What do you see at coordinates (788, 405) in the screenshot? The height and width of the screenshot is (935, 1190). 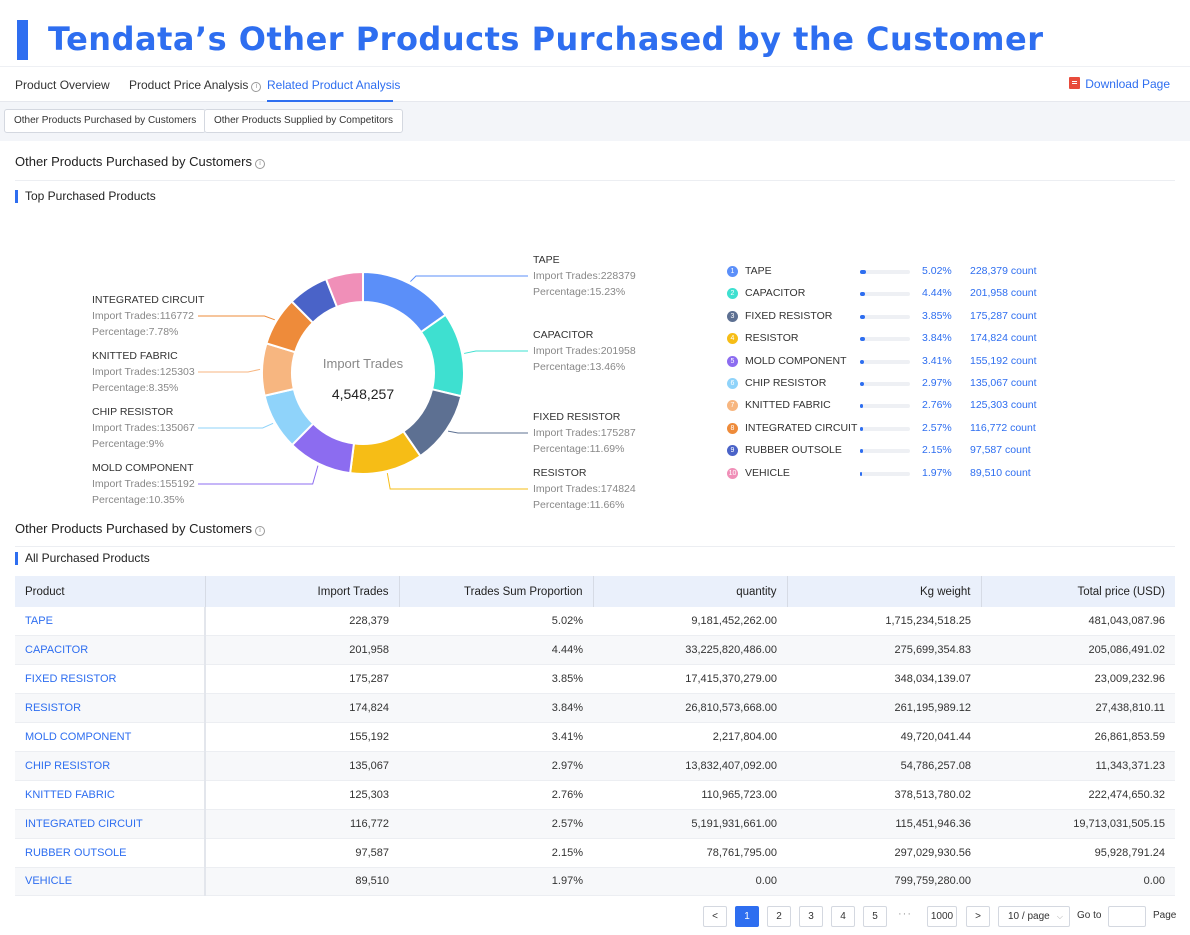 I see `legend-name: KNITTED FABRIC` at bounding box center [788, 405].